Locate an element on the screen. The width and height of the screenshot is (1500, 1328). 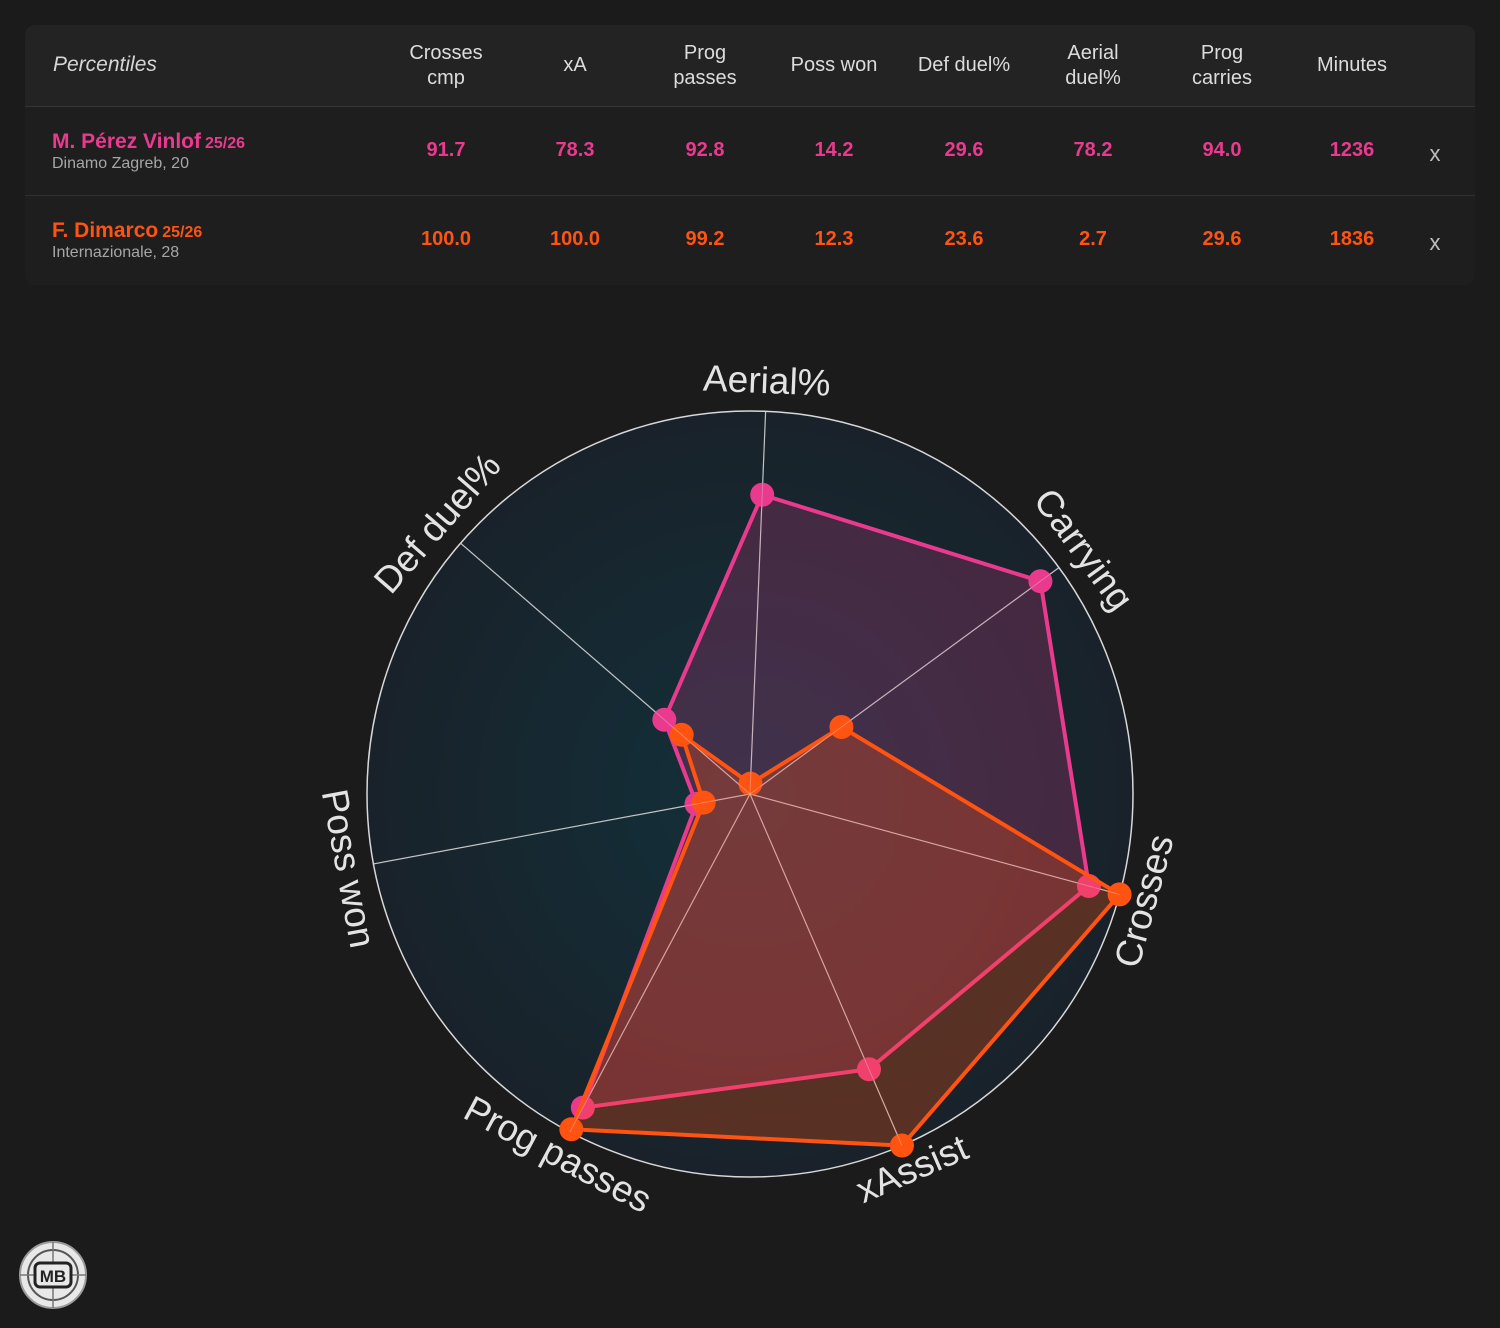
column-header: Crosses cmp is located at coordinates (446, 65).